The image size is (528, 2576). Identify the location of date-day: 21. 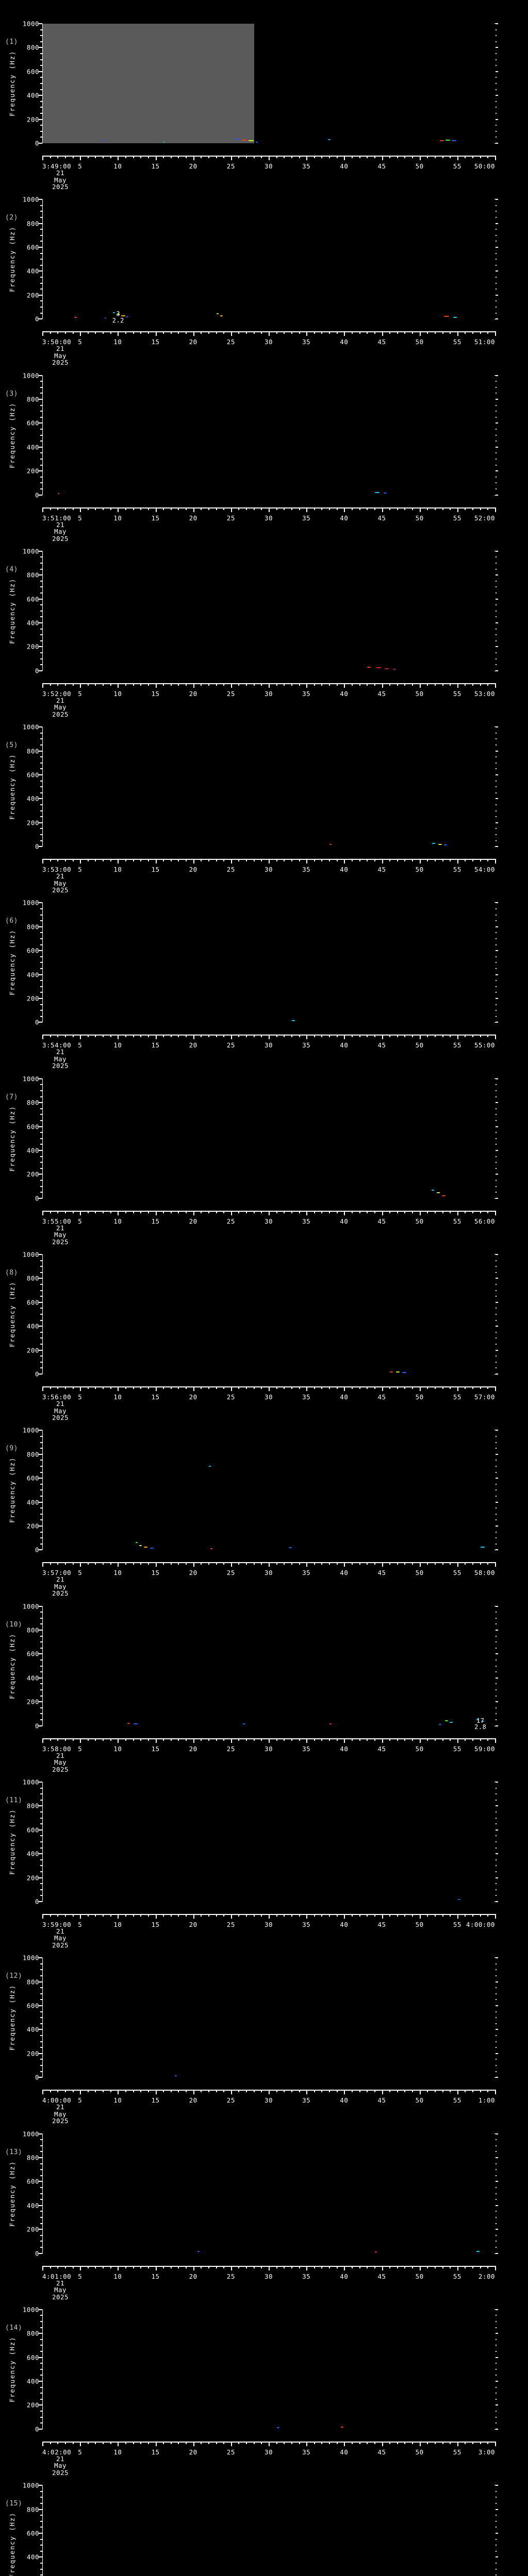
(61, 2458).